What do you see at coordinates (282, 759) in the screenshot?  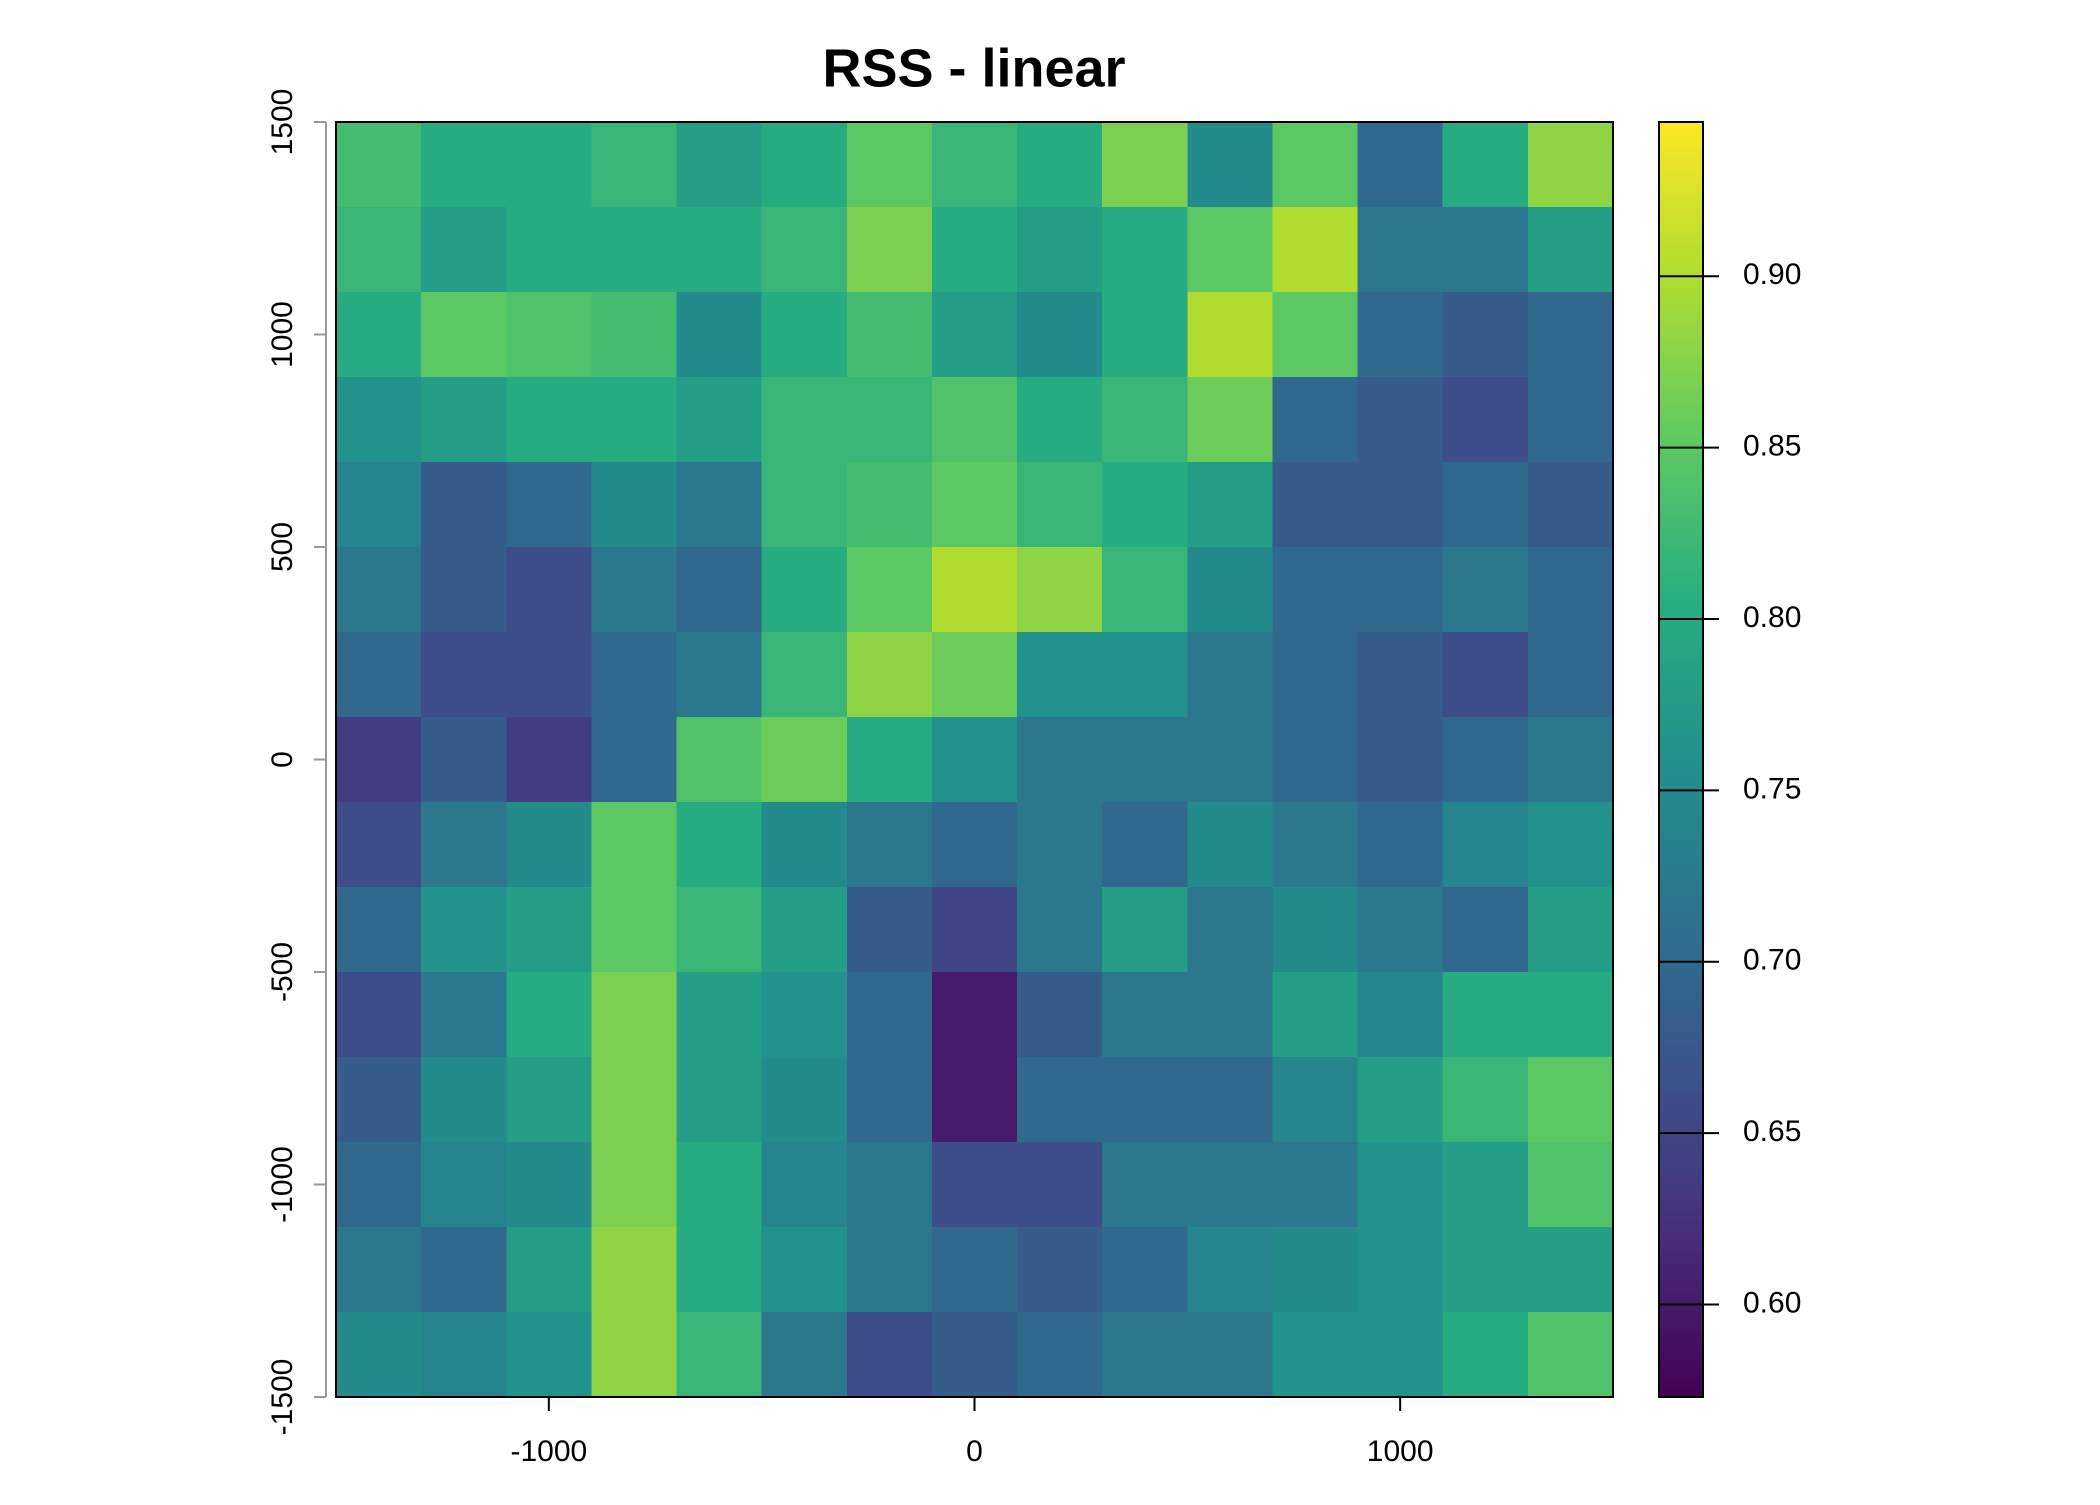 I see `y-tick-label: 0` at bounding box center [282, 759].